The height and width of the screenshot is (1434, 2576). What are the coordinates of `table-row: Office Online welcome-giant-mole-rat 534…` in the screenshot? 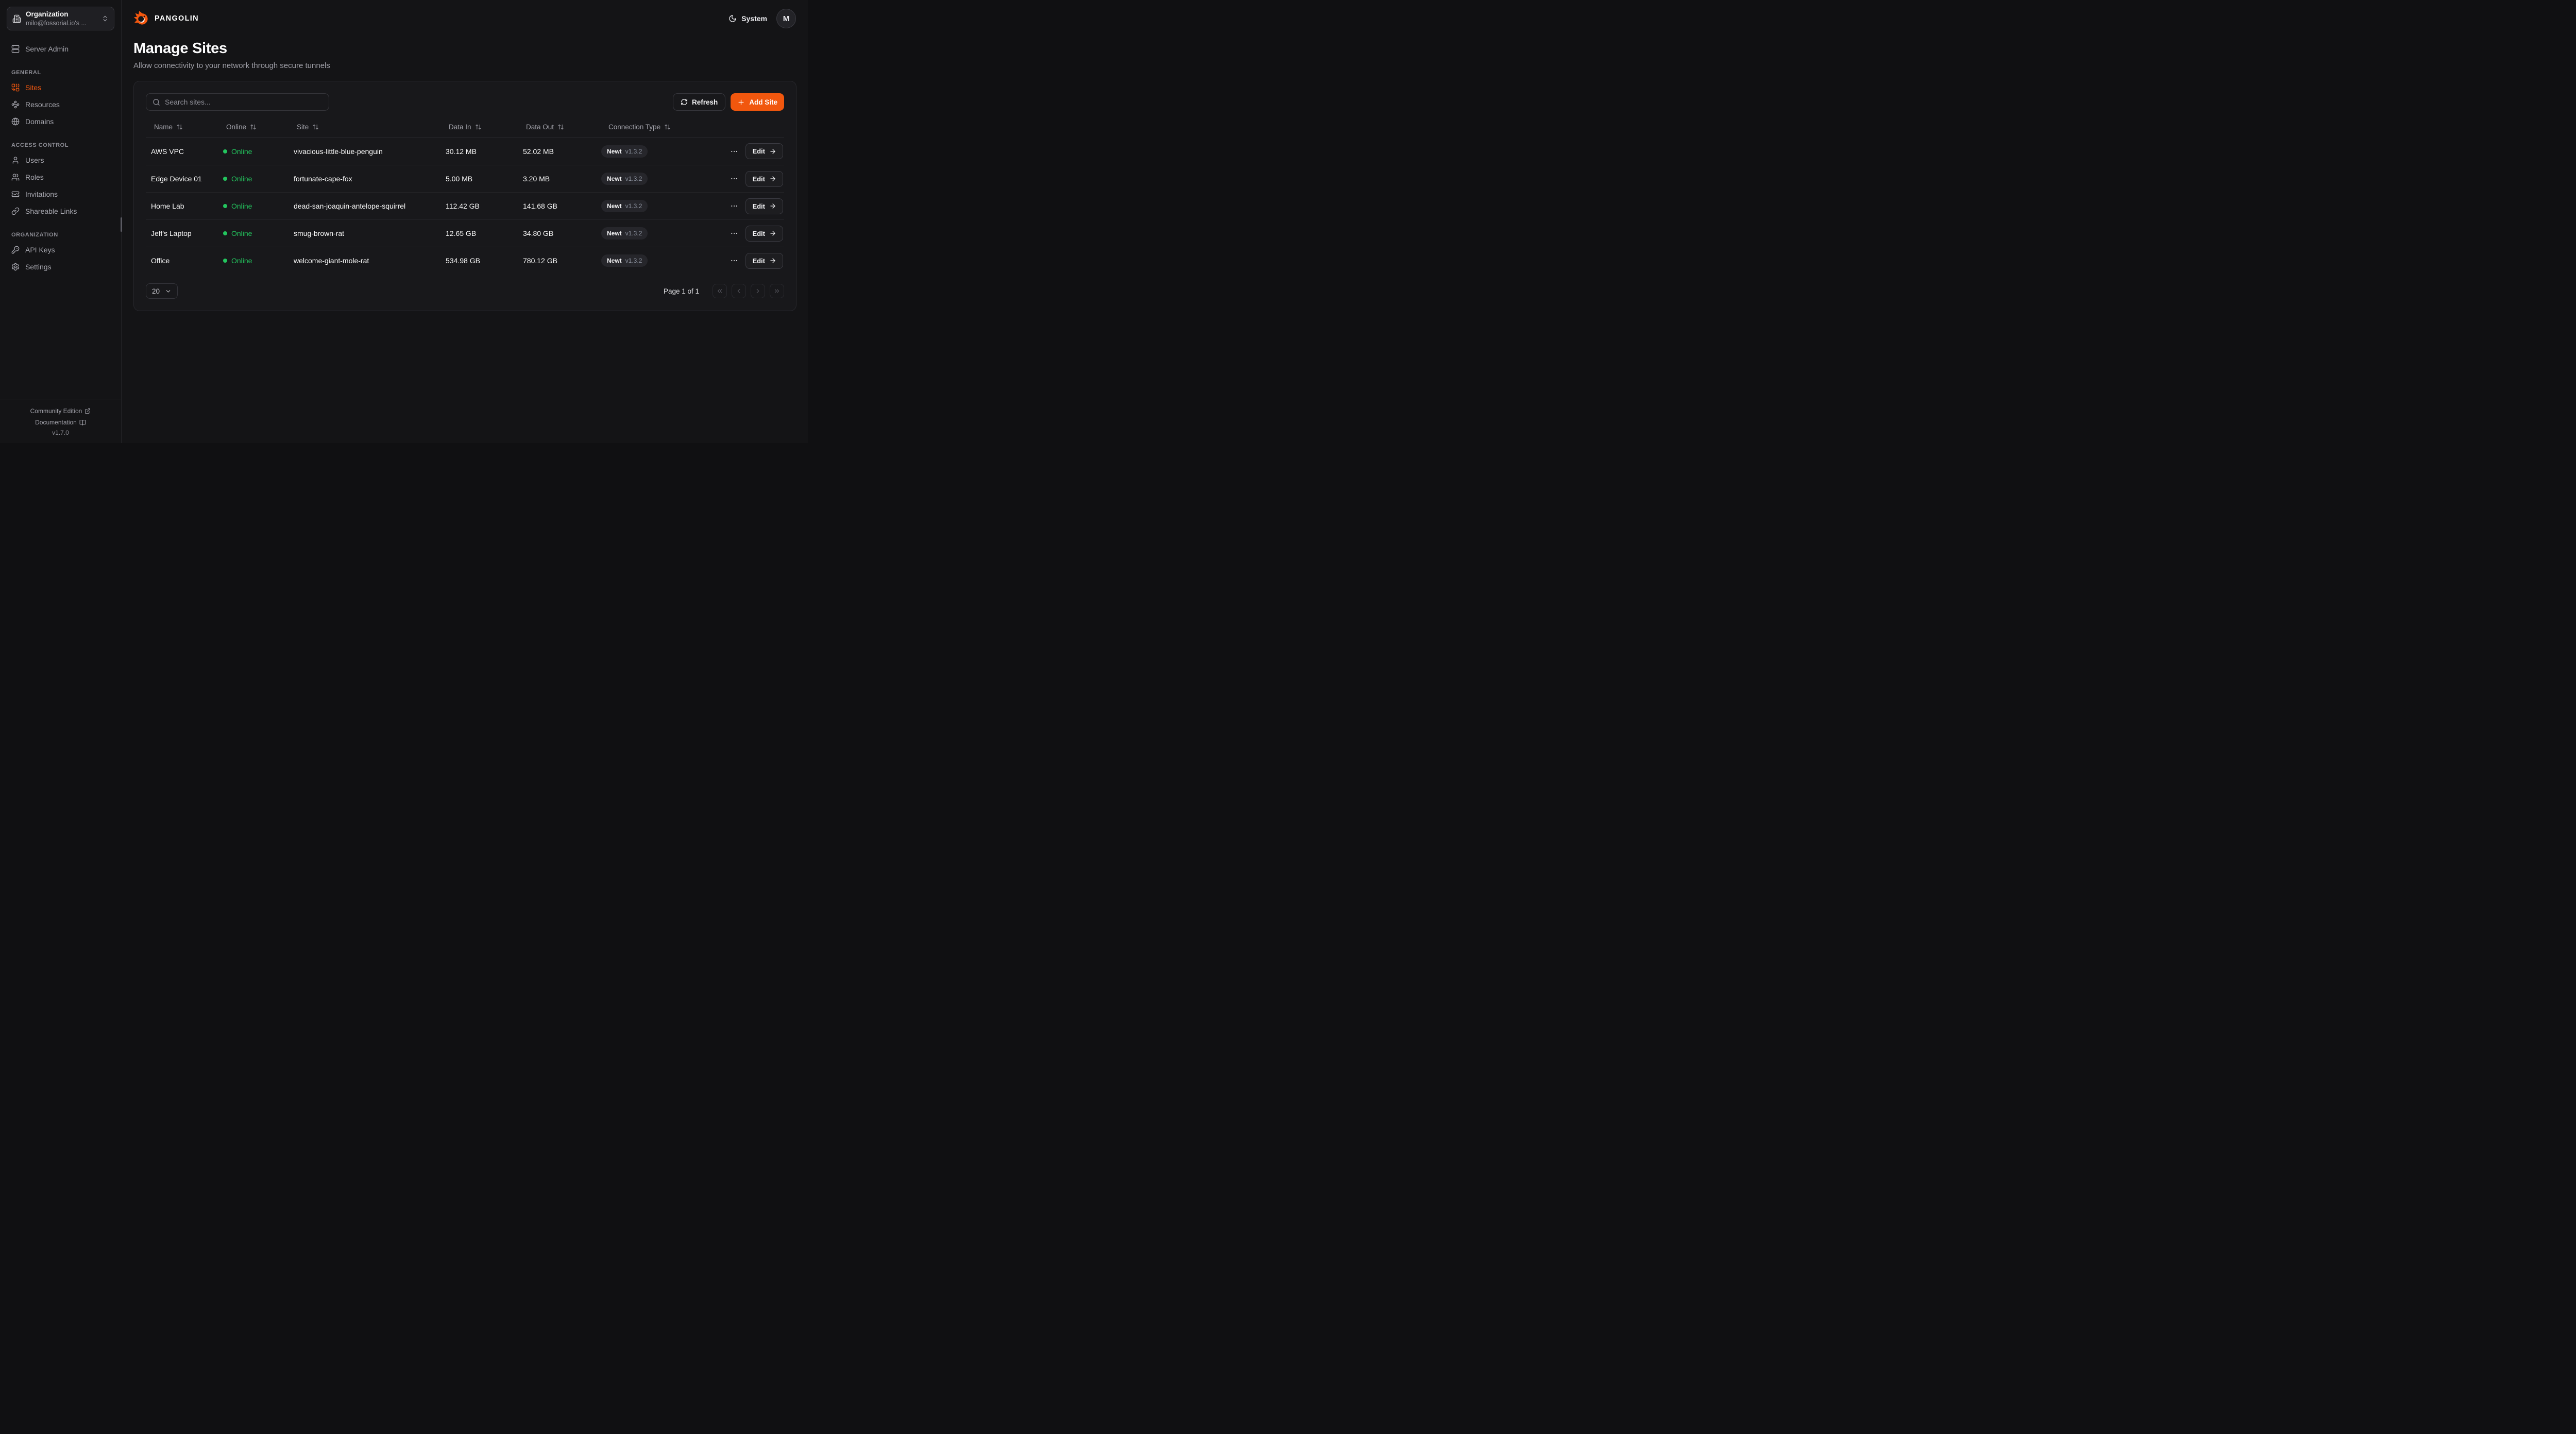 It's located at (465, 260).